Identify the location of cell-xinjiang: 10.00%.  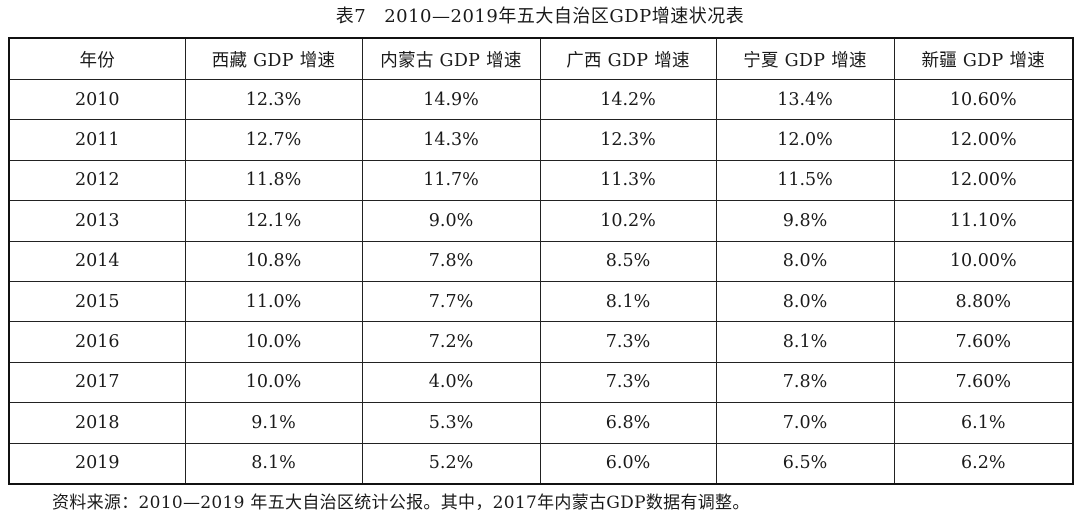
(983, 261).